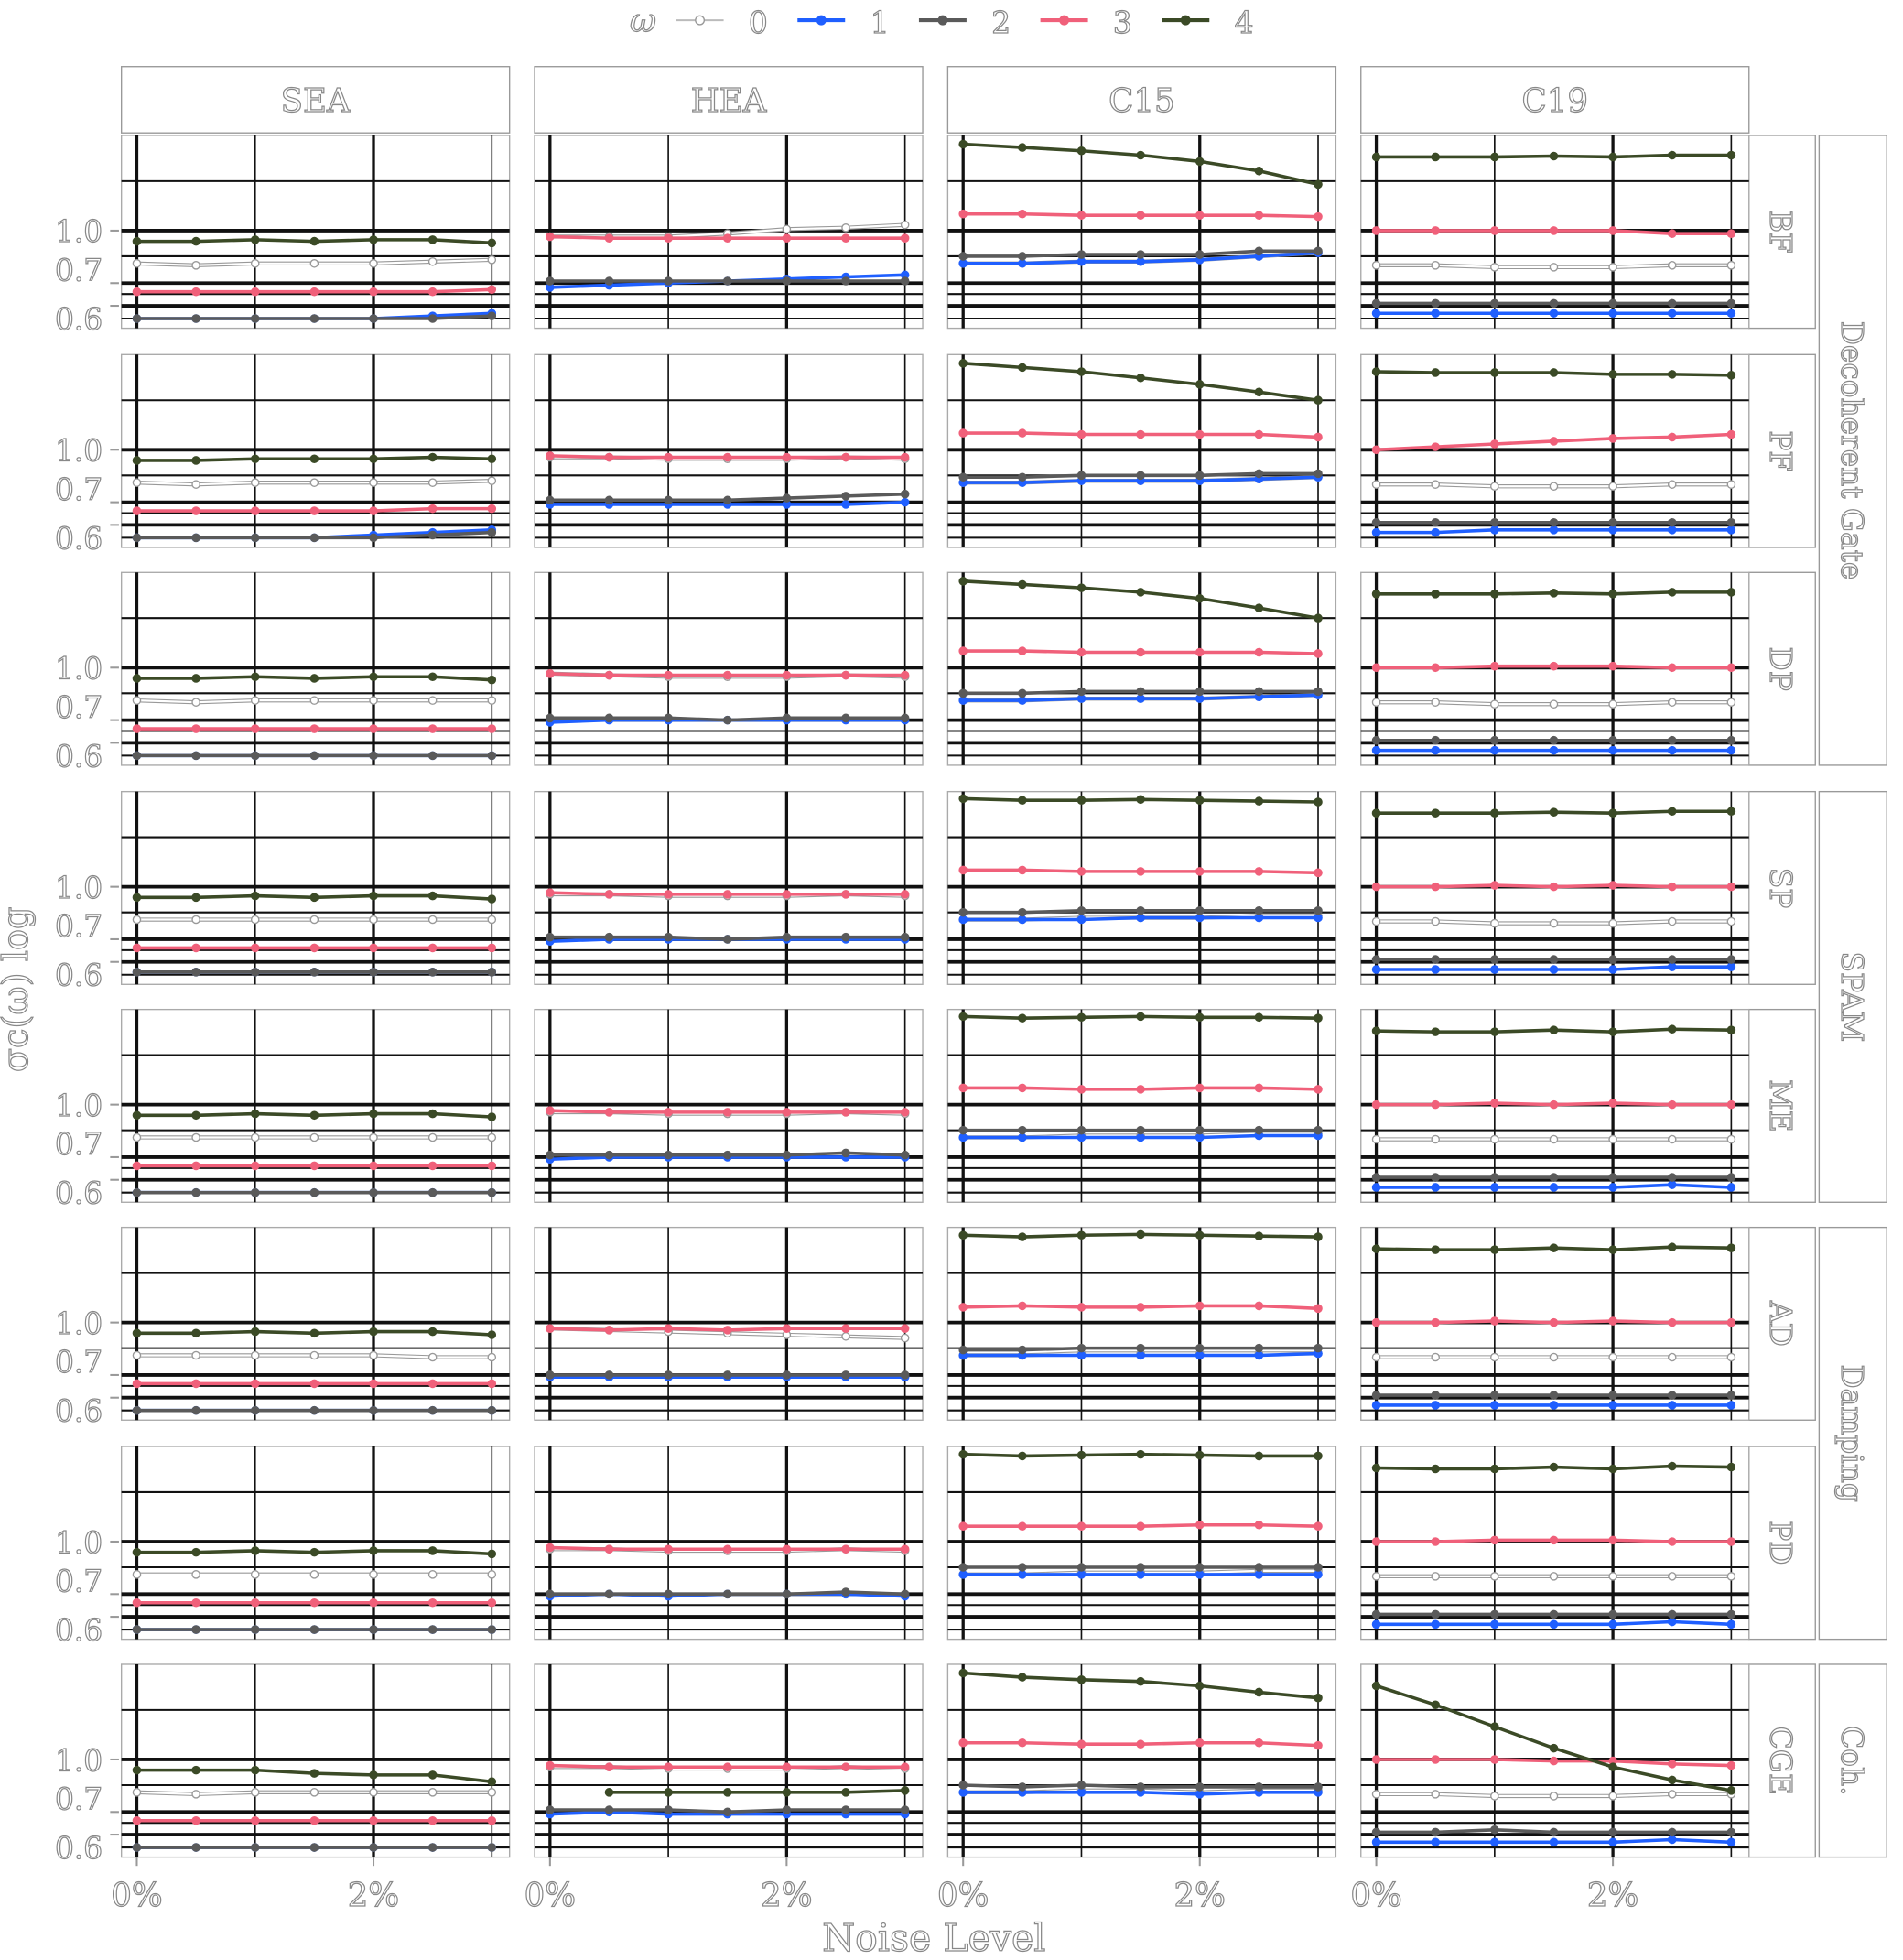 This screenshot has height=1960, width=1903. I want to click on row-group-label: Decoherent Gate, so click(1851, 450).